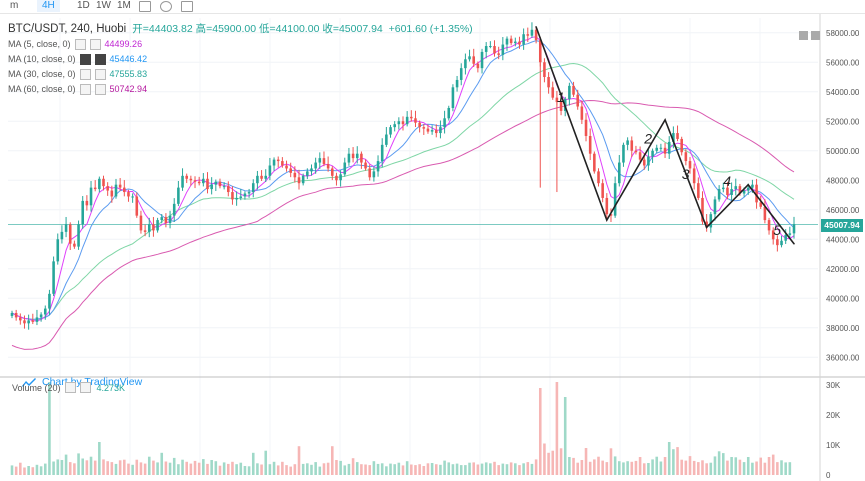  What do you see at coordinates (430, 29) in the screenshot?
I see `change-value: +601.60 (+1.35%)` at bounding box center [430, 29].